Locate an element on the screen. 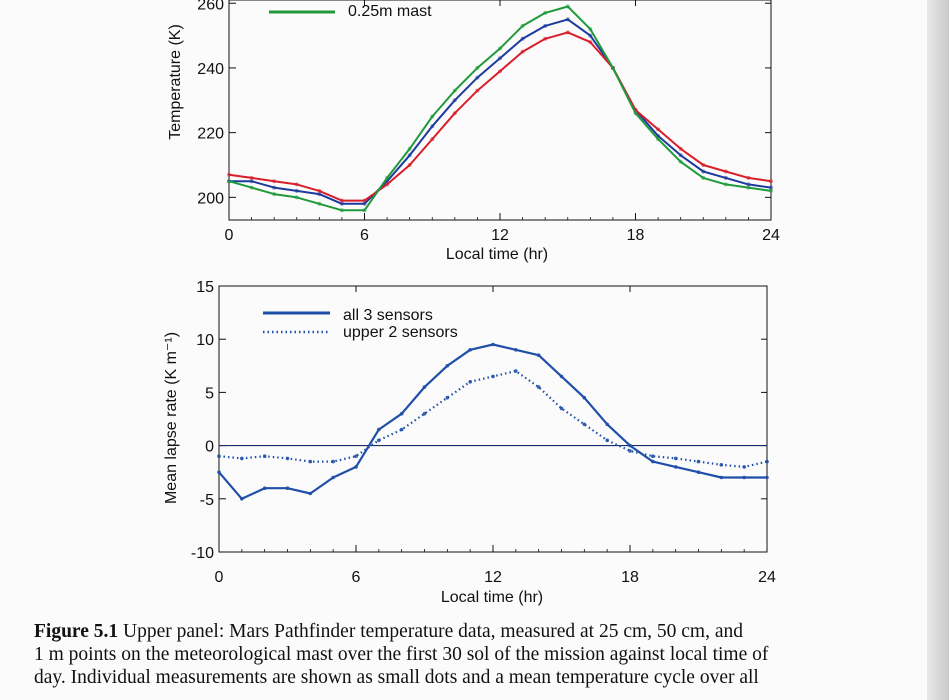 The height and width of the screenshot is (700, 949). lower-y-tick-label-15: 15 is located at coordinates (205, 287).